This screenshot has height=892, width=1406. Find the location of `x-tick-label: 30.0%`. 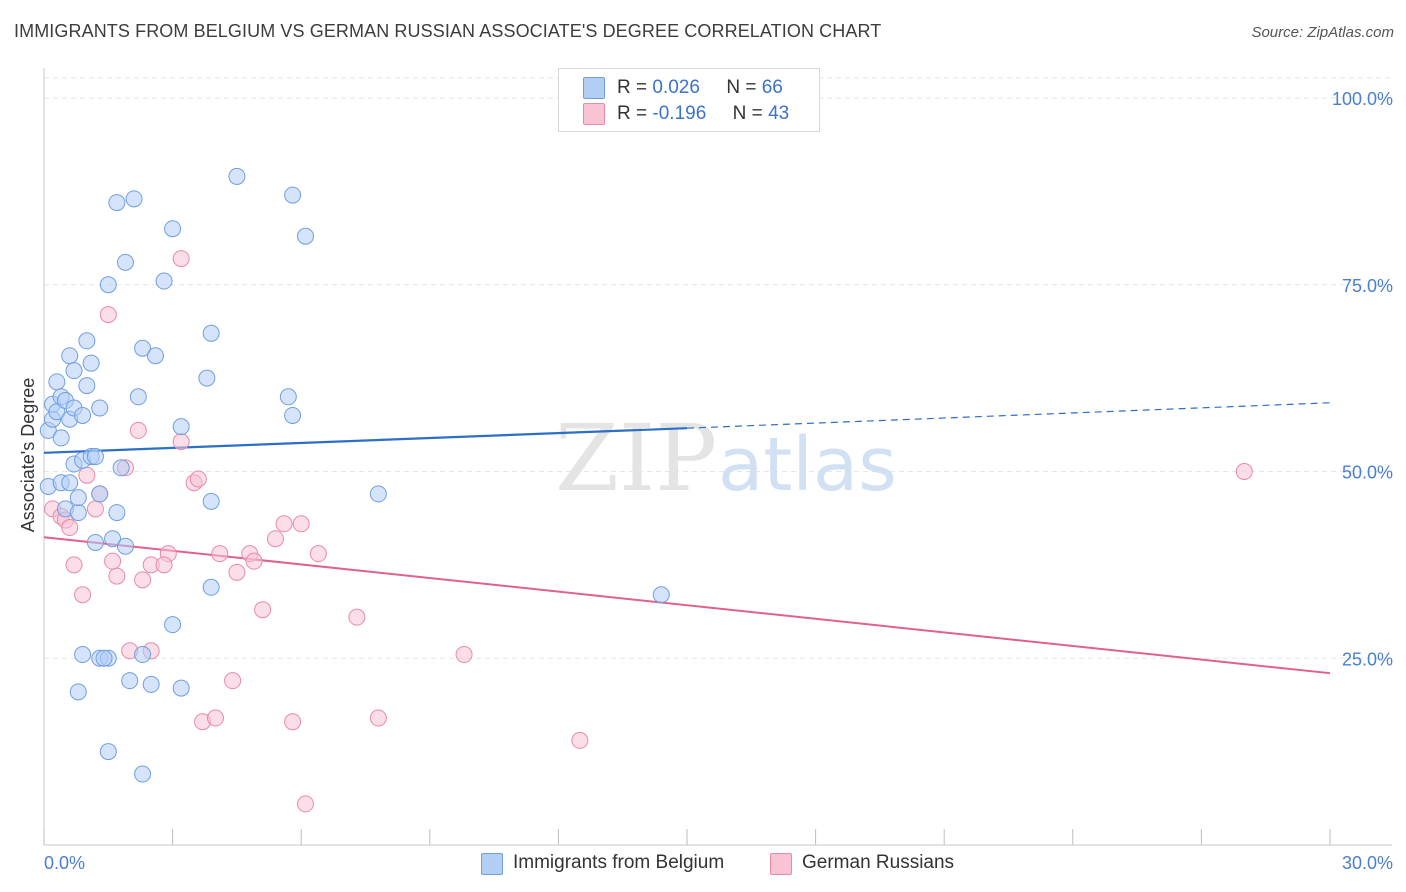

x-tick-label: 30.0% is located at coordinates (1367, 863).